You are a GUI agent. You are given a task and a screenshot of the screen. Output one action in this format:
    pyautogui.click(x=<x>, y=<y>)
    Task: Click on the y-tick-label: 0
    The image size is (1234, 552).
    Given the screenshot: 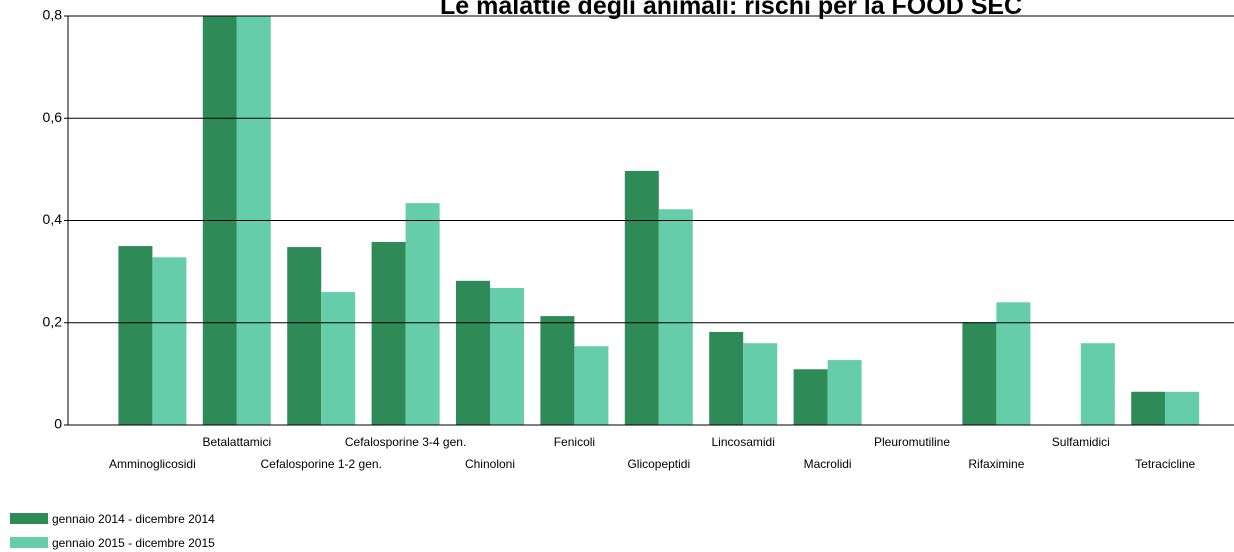 What is the action you would take?
    pyautogui.click(x=58, y=424)
    